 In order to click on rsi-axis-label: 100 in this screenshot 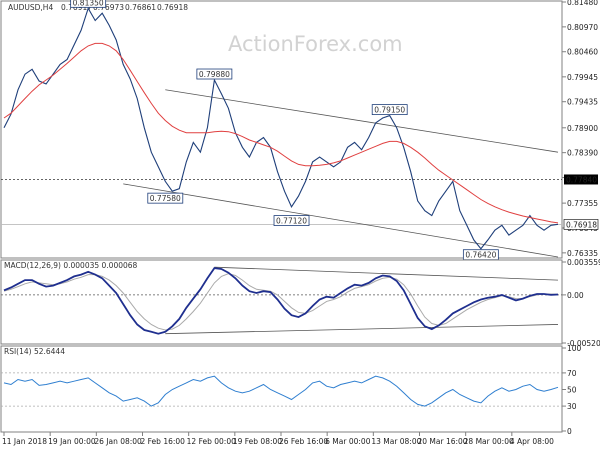, I will do `click(574, 348)`.